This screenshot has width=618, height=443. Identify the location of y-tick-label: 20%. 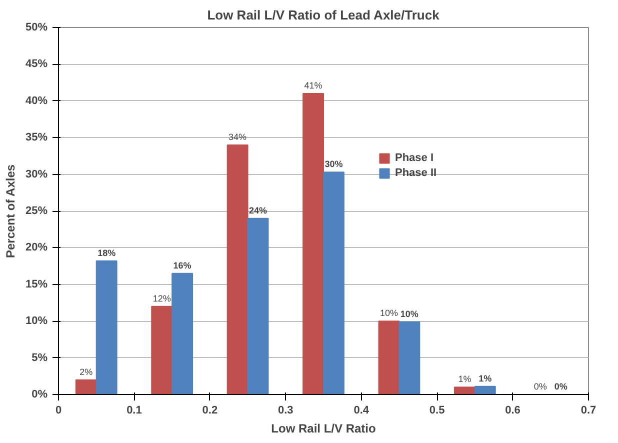
(36, 248).